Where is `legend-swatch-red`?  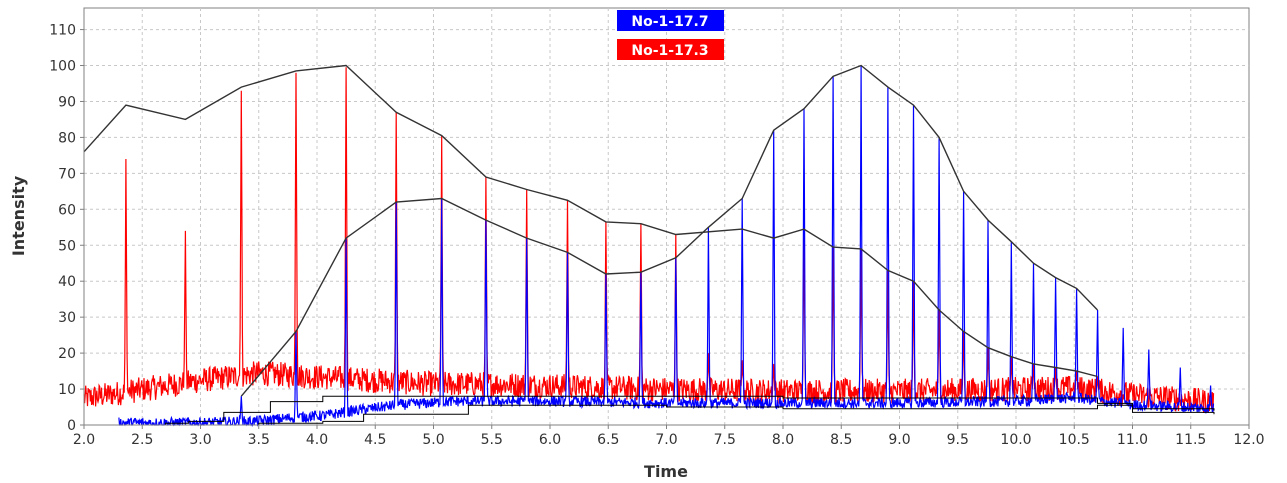 legend-swatch-red is located at coordinates (670, 49).